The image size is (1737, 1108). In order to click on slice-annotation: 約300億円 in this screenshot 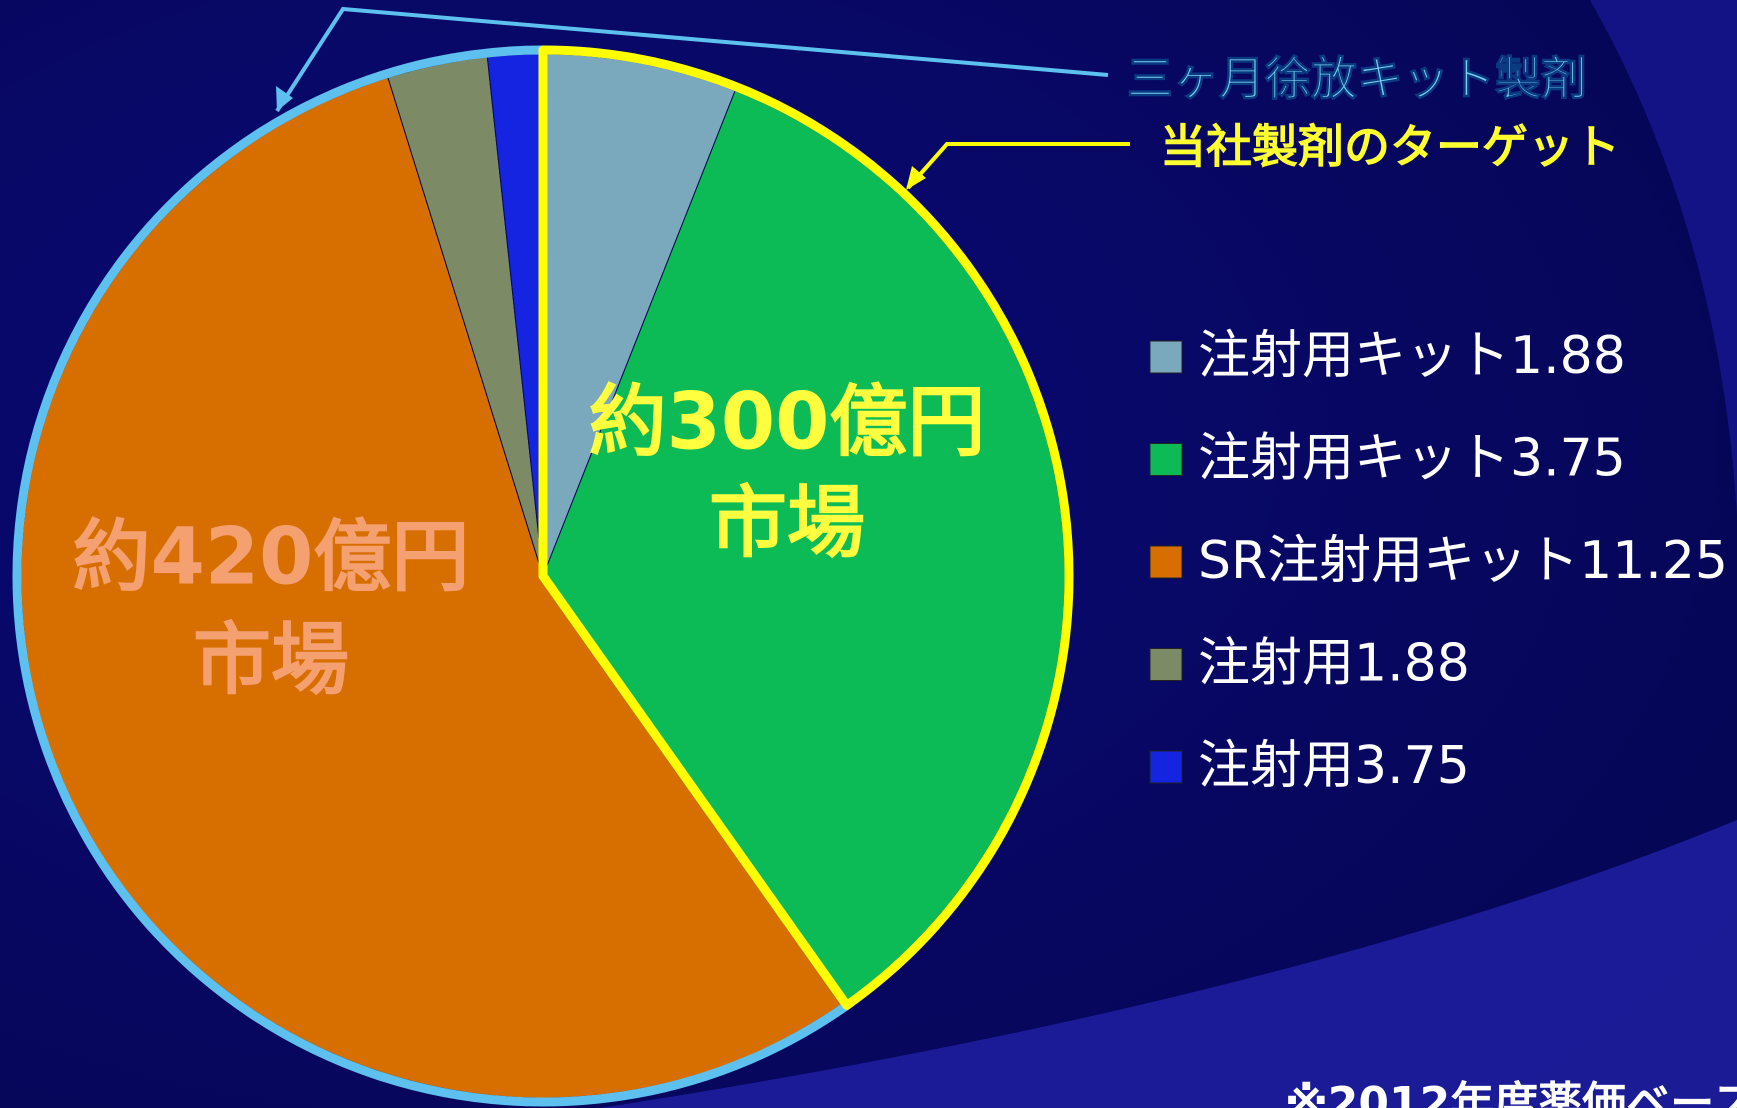, I will do `click(787, 422)`.